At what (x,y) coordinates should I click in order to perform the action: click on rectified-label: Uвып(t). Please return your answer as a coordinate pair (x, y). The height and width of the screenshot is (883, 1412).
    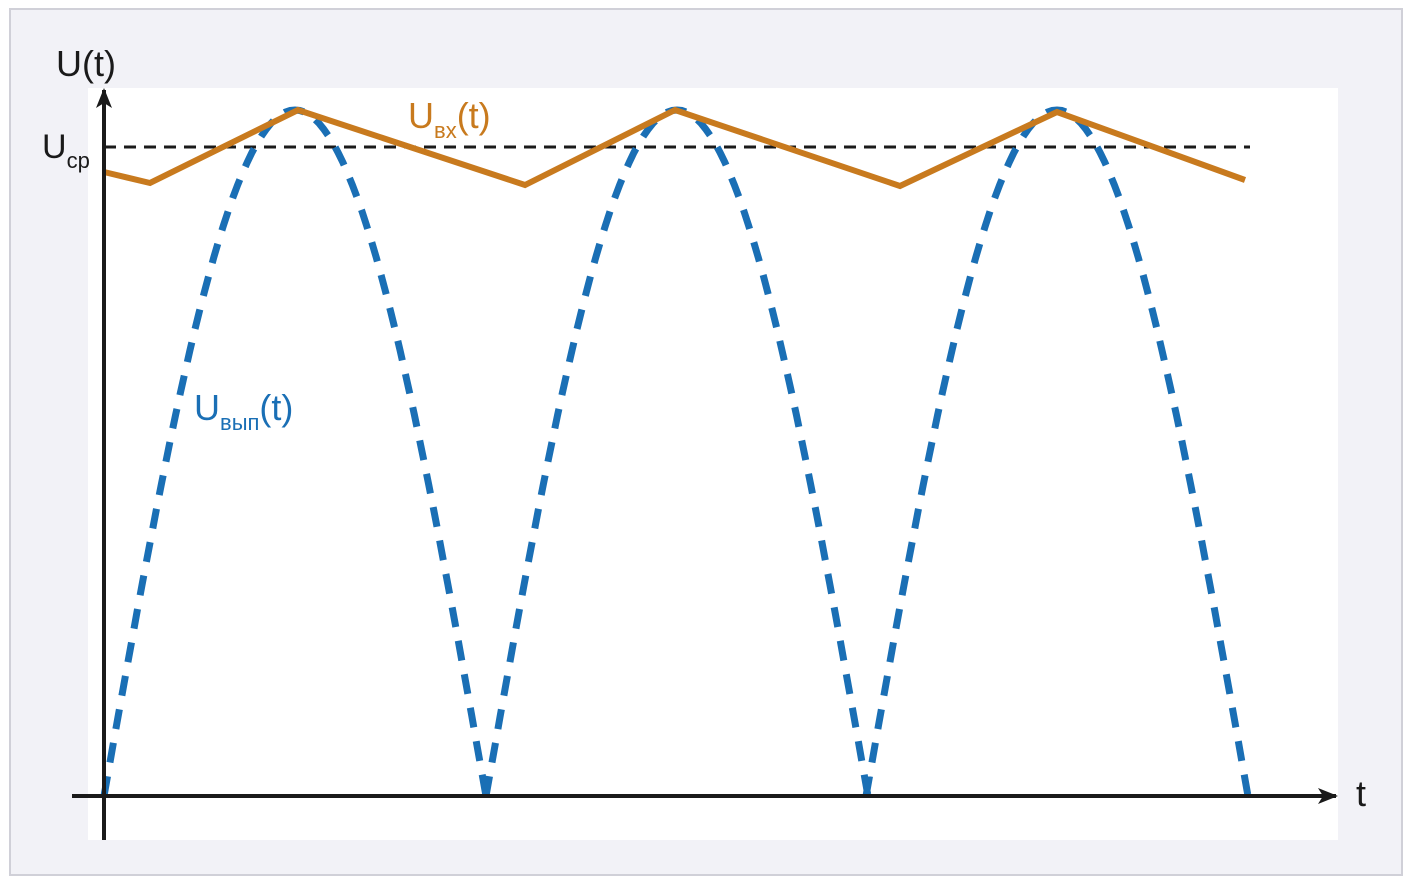
    Looking at the image, I should click on (243, 411).